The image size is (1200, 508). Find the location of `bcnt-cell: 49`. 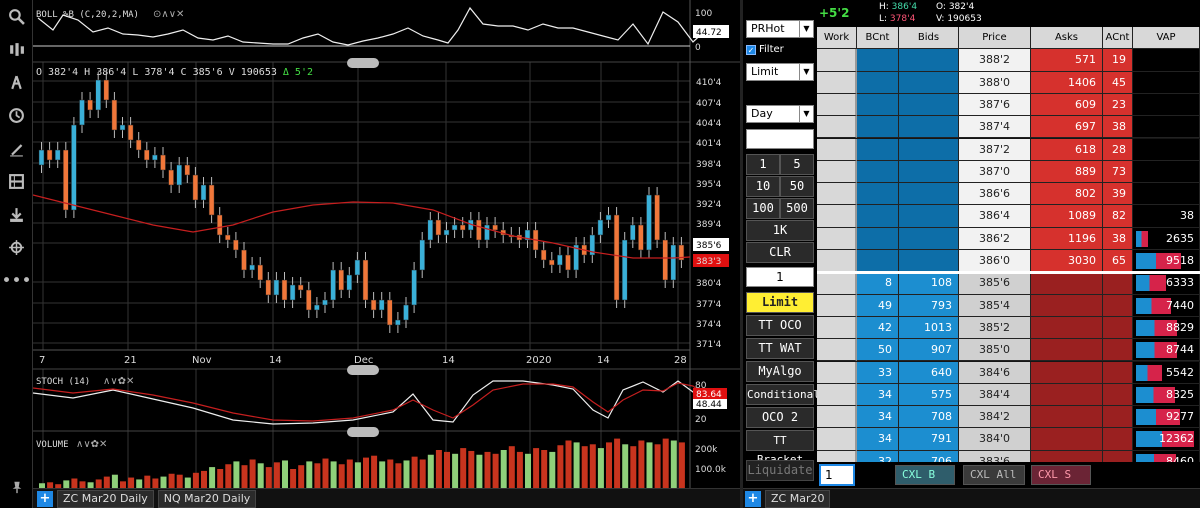

bcnt-cell: 49 is located at coordinates (878, 305).